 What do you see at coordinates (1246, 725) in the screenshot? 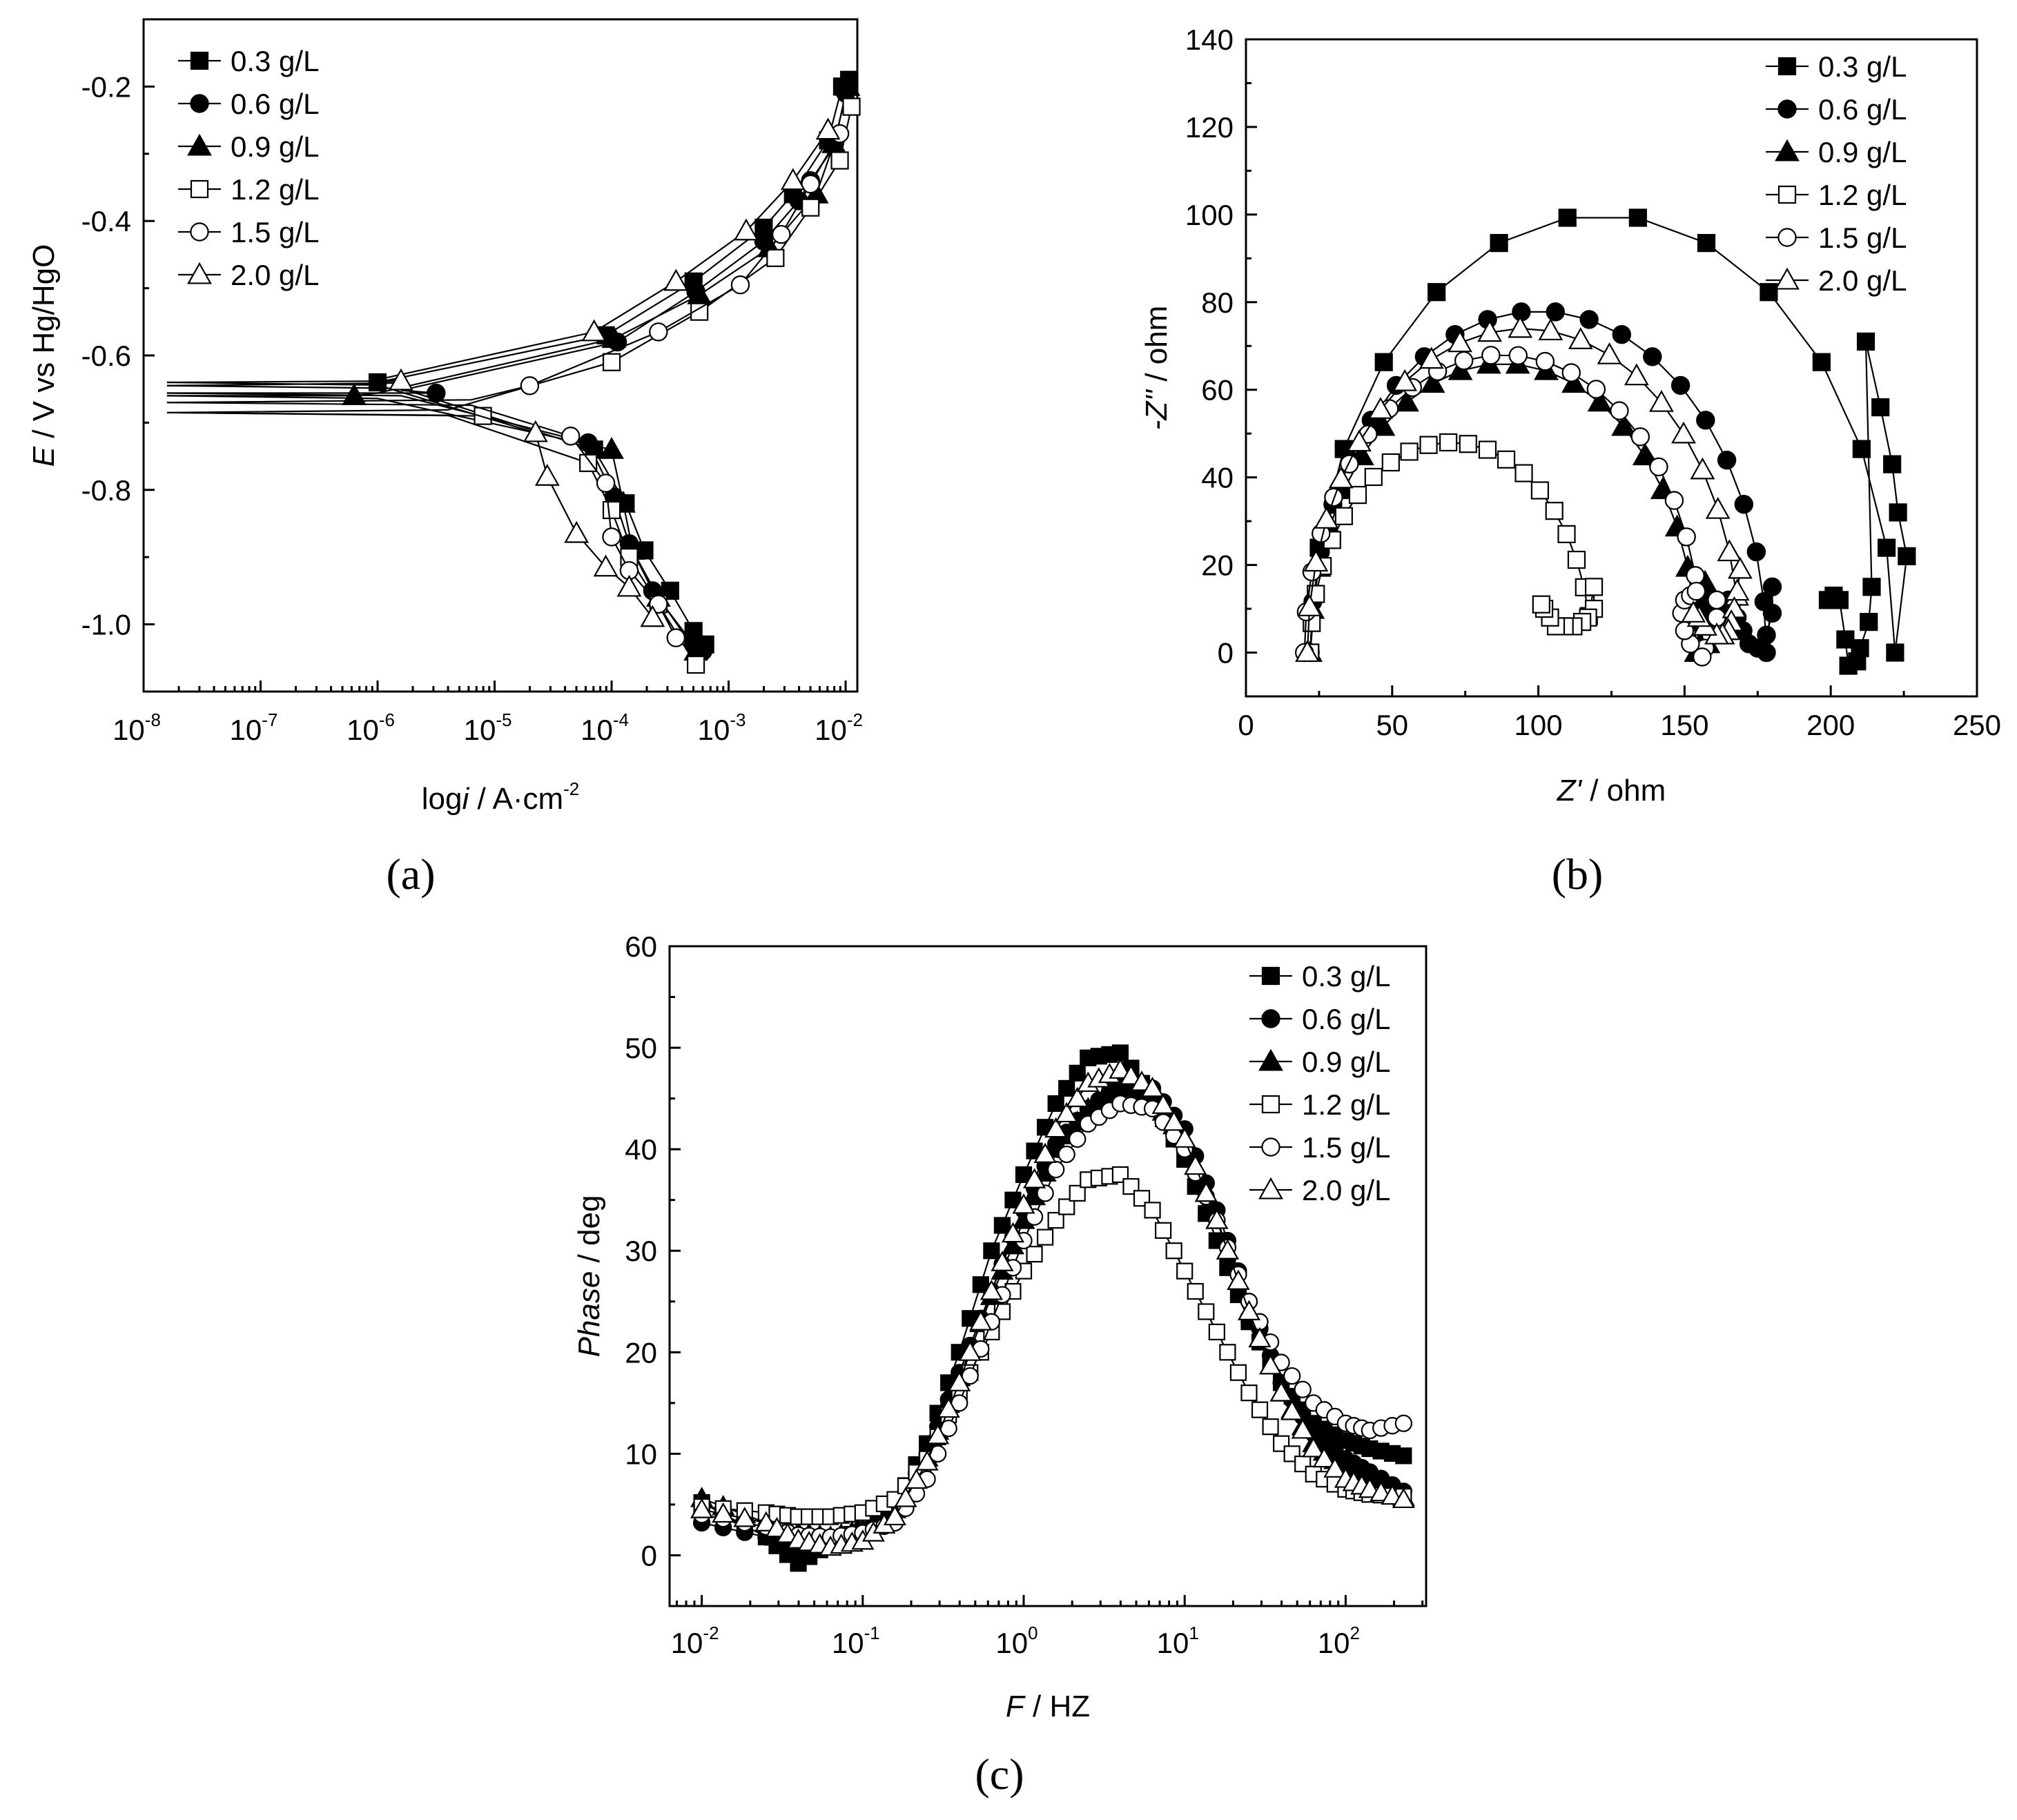
I see `x-tick-label-b-0: 0` at bounding box center [1246, 725].